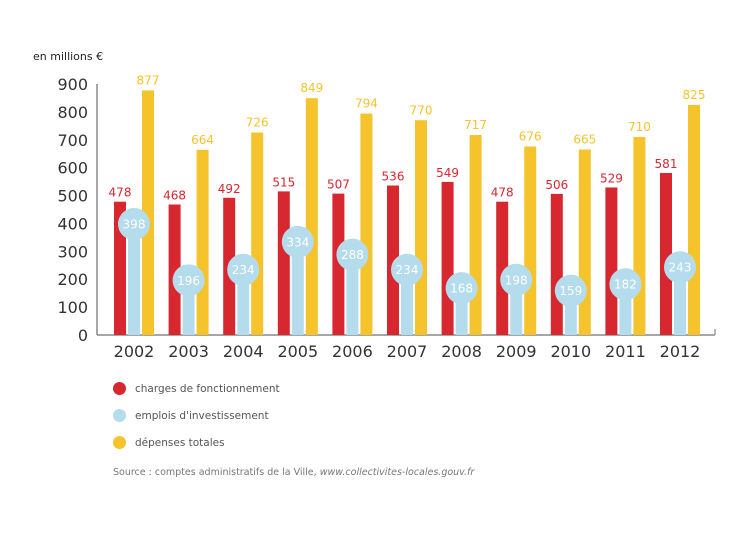 This screenshot has height=536, width=750. I want to click on legend-item-investissement: emplois d'investissement, so click(196, 415).